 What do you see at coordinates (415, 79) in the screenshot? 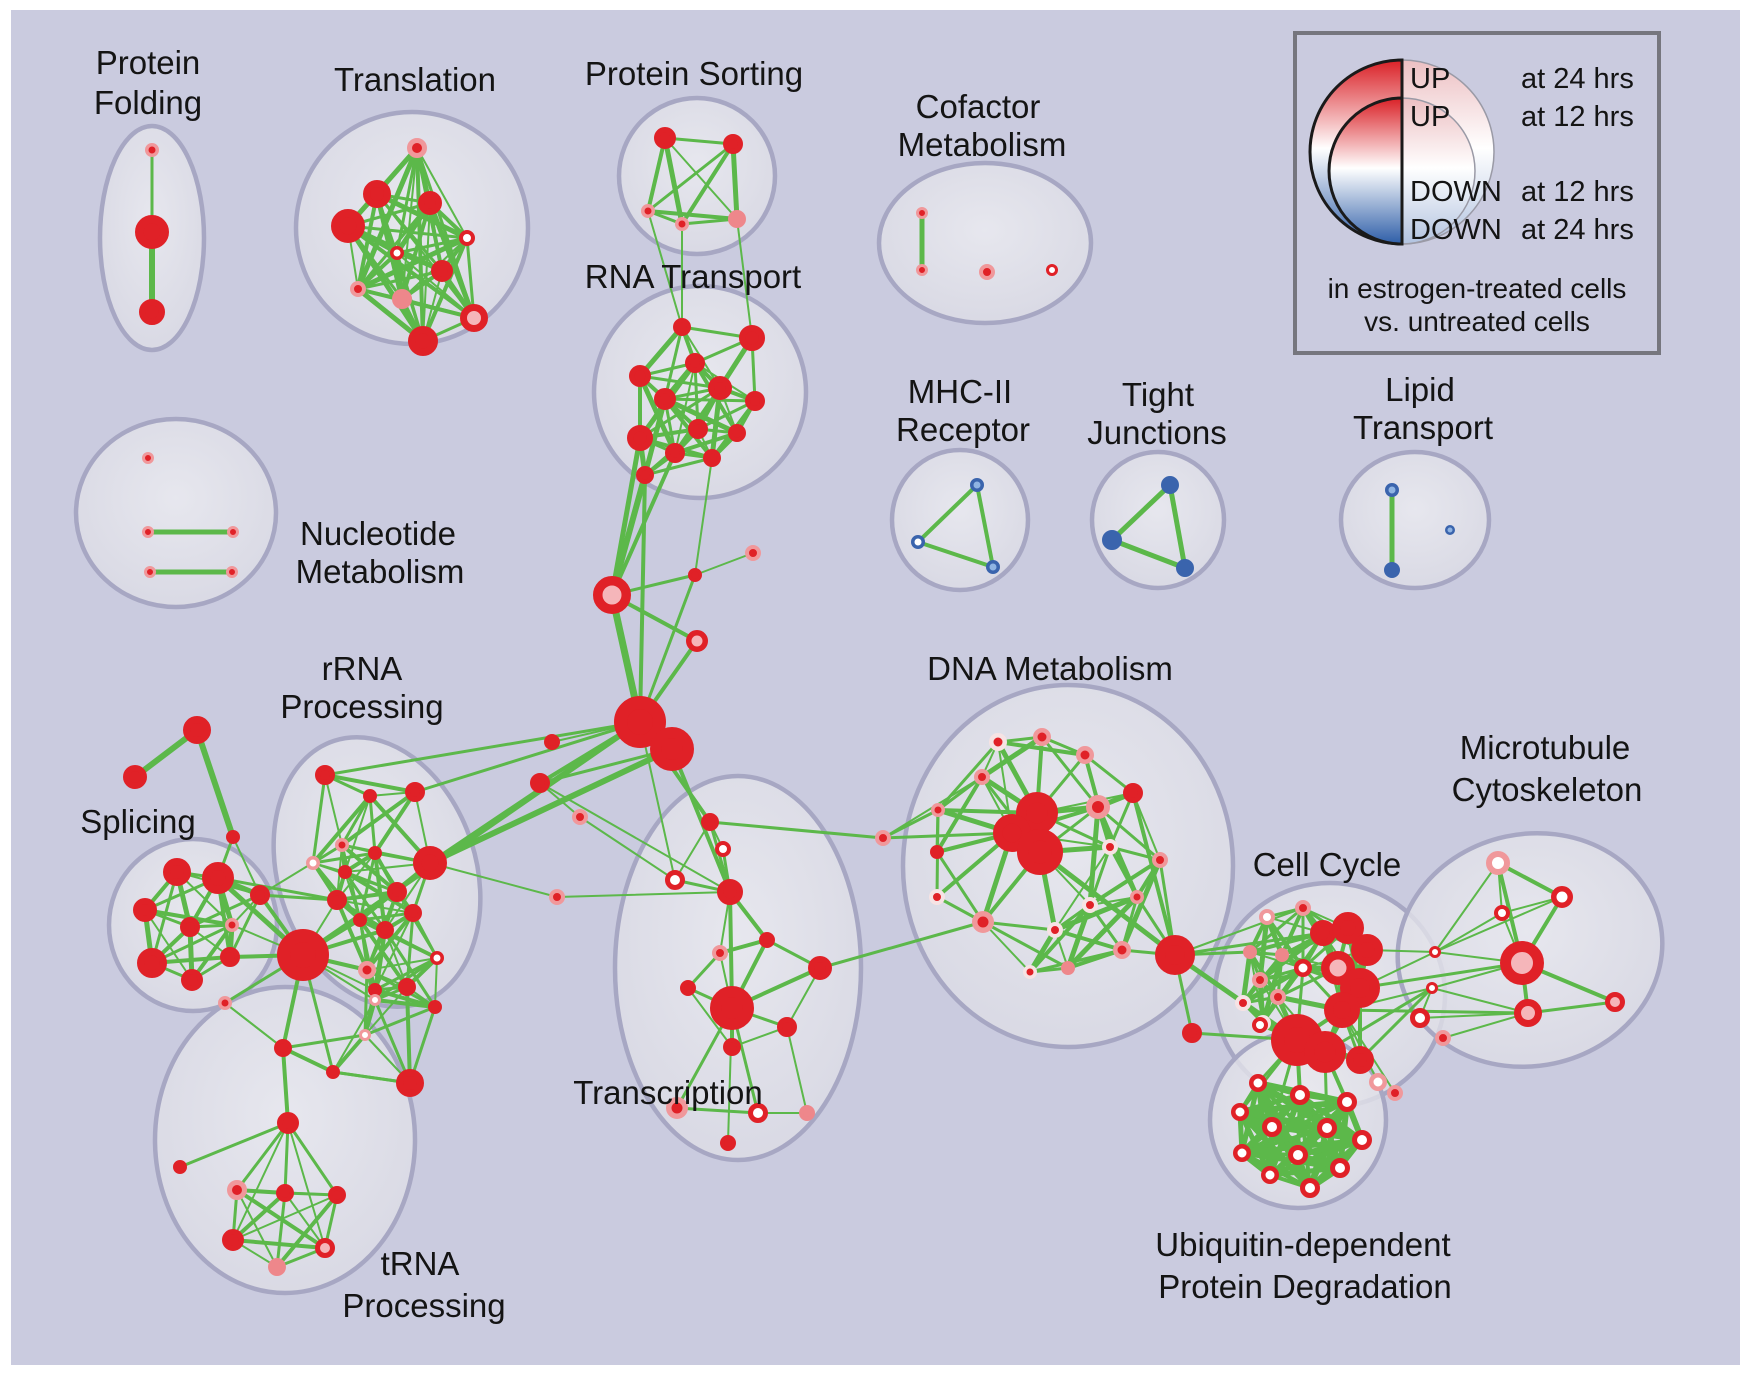
I see `cluster-label: Translation` at bounding box center [415, 79].